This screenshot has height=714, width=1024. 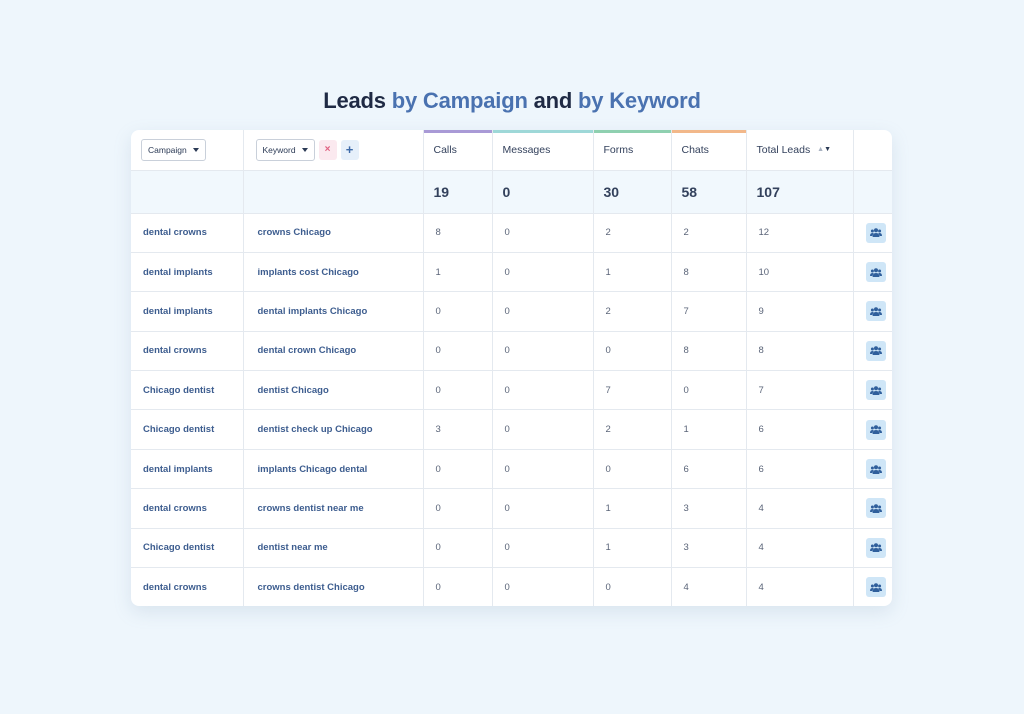 What do you see at coordinates (511, 548) in the screenshot?
I see `table-row: Chicago dentist dentist near me 0 0 1 3 4` at bounding box center [511, 548].